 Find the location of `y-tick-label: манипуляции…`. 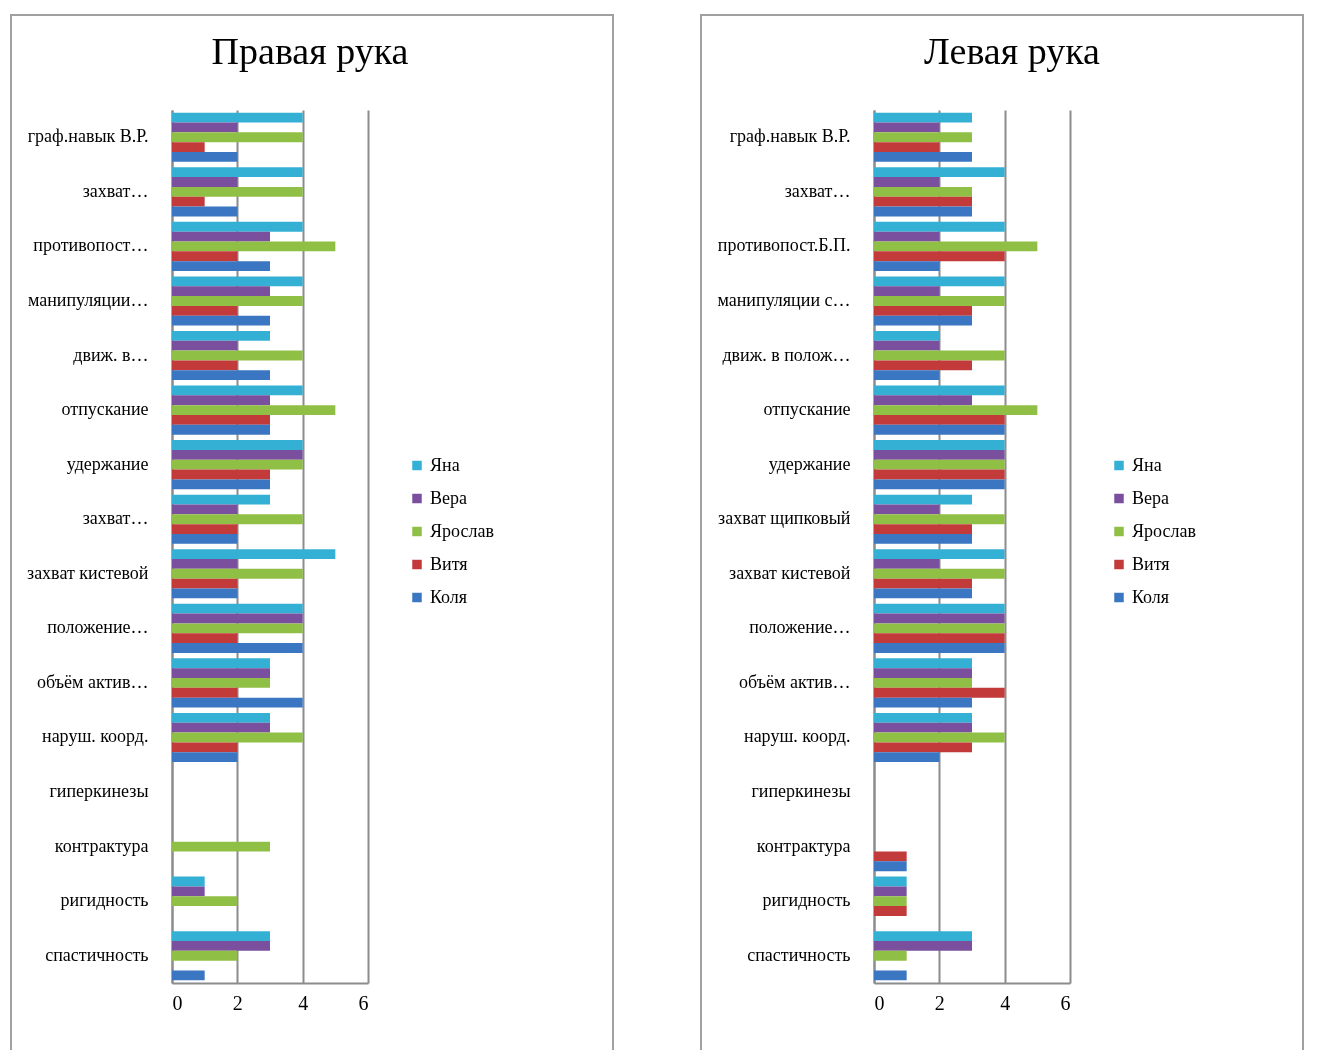

y-tick-label: манипуляции… is located at coordinates (88, 299).